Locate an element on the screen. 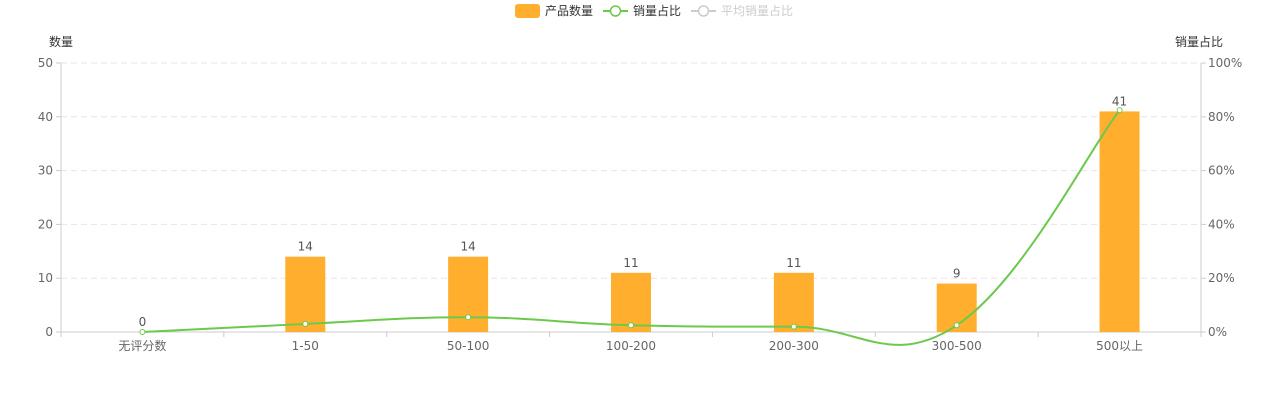 This screenshot has width=1278, height=405. x-tick-label: 50-100 is located at coordinates (468, 346).